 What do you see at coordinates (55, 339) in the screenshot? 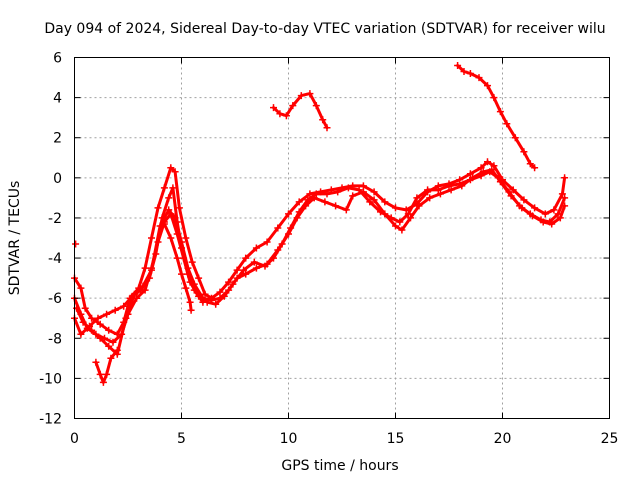
I see `y-tick-label: -8` at bounding box center [55, 339].